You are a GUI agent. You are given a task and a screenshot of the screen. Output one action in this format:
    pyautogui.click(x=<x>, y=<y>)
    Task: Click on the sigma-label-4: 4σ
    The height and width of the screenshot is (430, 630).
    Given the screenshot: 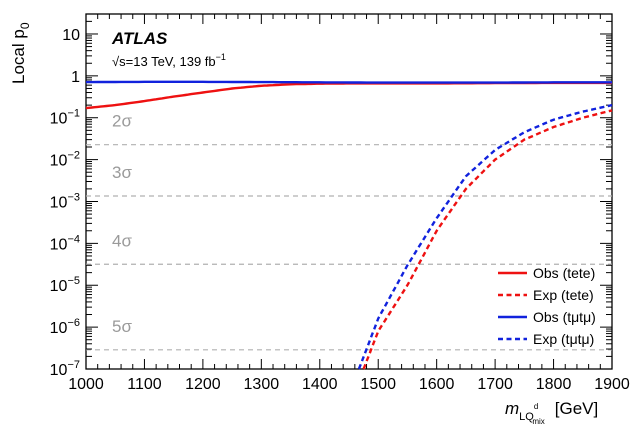 What is the action you would take?
    pyautogui.click(x=122, y=240)
    